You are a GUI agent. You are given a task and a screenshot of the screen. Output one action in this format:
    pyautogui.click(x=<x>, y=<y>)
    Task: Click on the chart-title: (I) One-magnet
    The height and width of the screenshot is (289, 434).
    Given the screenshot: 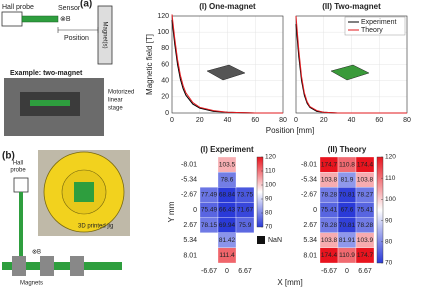 What is the action you would take?
    pyautogui.click(x=227, y=6)
    